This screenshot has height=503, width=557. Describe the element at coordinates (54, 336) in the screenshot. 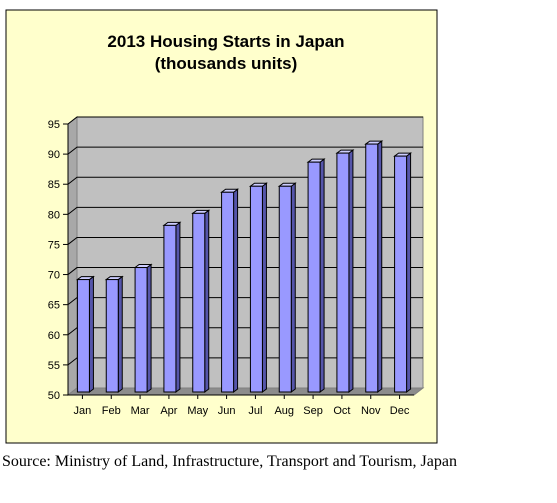

I see `y-tick-label: 60` at that location.